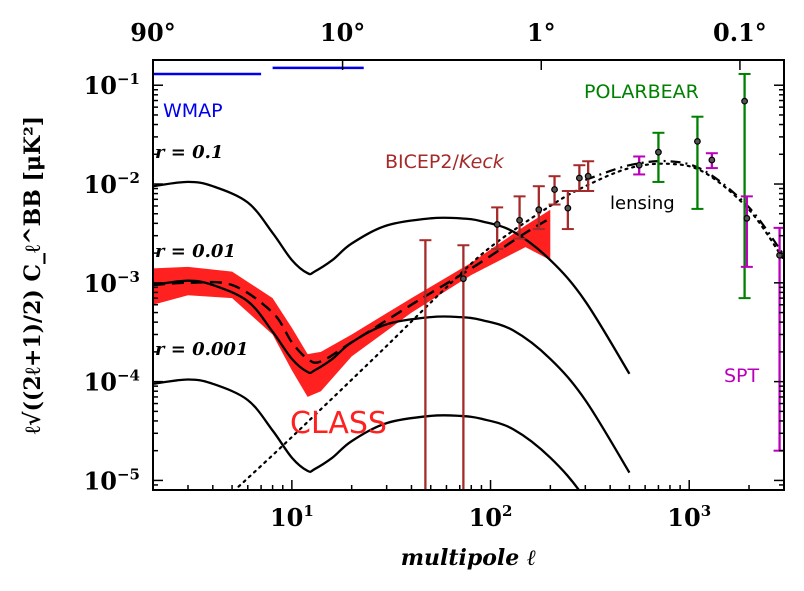 This screenshot has width=804, height=591. Describe the element at coordinates (541, 32) in the screenshot. I see `top-tick-label: 1°` at that location.